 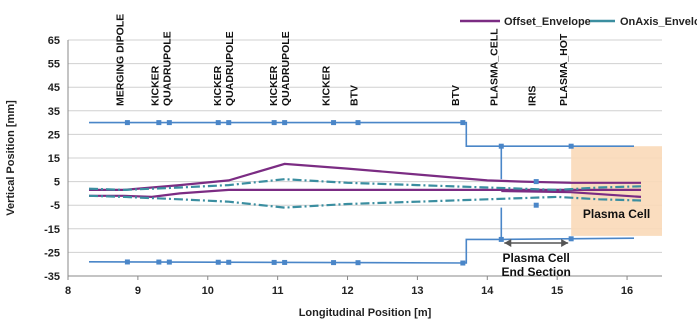 What do you see at coordinates (616, 214) in the screenshot?
I see `plasma-cell-label: Plasma Cell` at bounding box center [616, 214].